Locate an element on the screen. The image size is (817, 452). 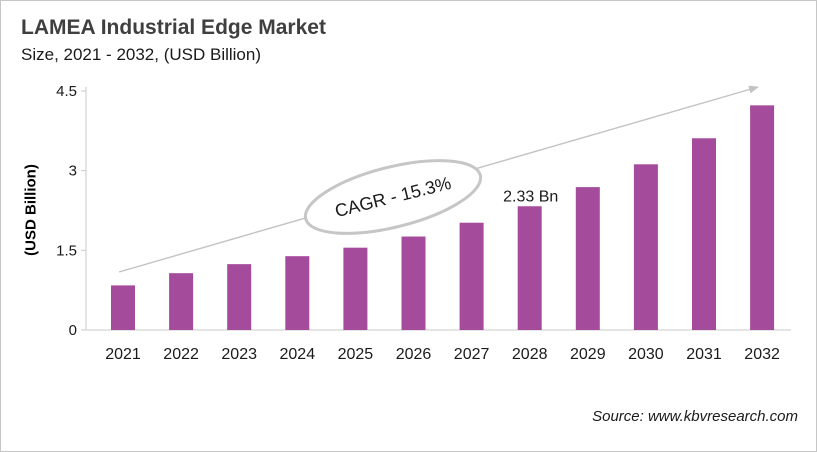
value-label-2028: 2.33 Bn is located at coordinates (530, 196).